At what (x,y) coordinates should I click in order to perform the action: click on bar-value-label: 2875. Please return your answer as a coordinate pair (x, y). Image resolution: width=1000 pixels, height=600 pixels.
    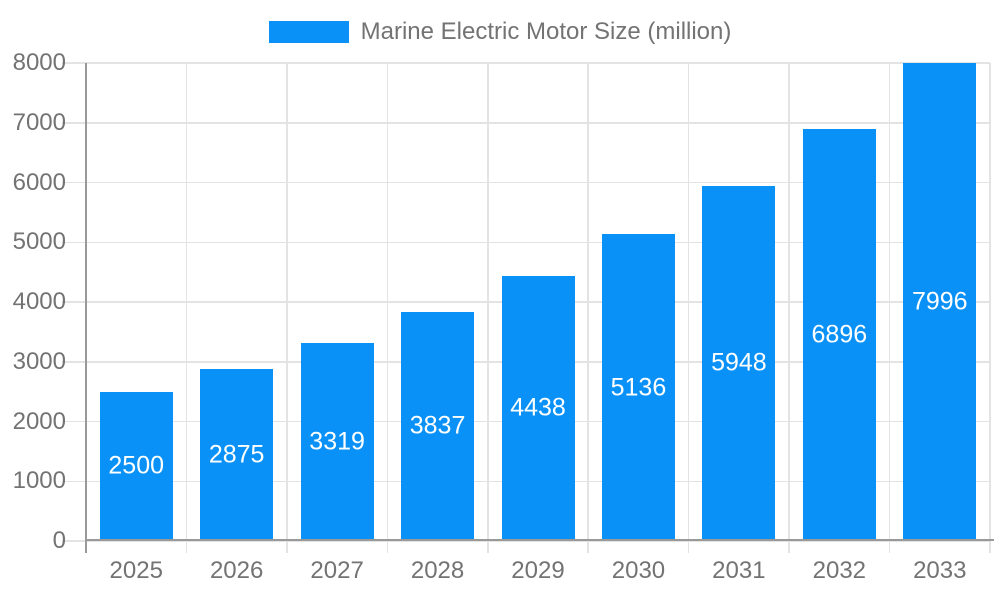
    Looking at the image, I should click on (236, 454).